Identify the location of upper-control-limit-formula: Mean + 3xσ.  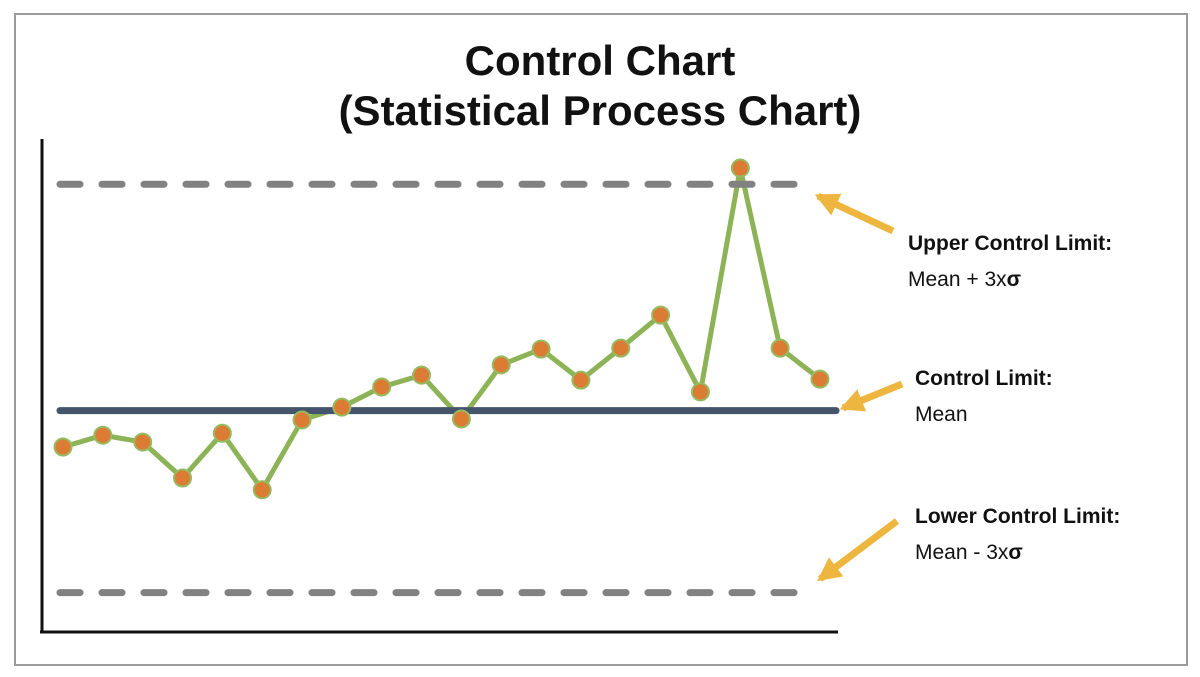
(1010, 280).